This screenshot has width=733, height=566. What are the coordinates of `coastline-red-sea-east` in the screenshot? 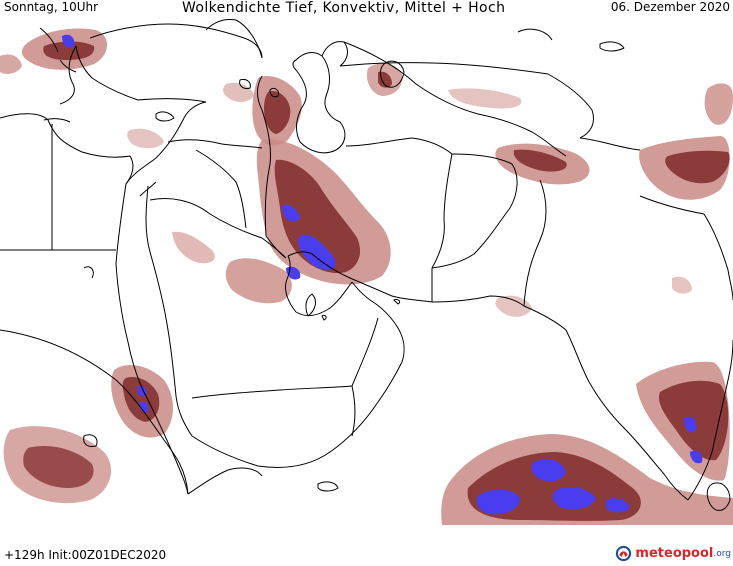 It's located at (169, 311).